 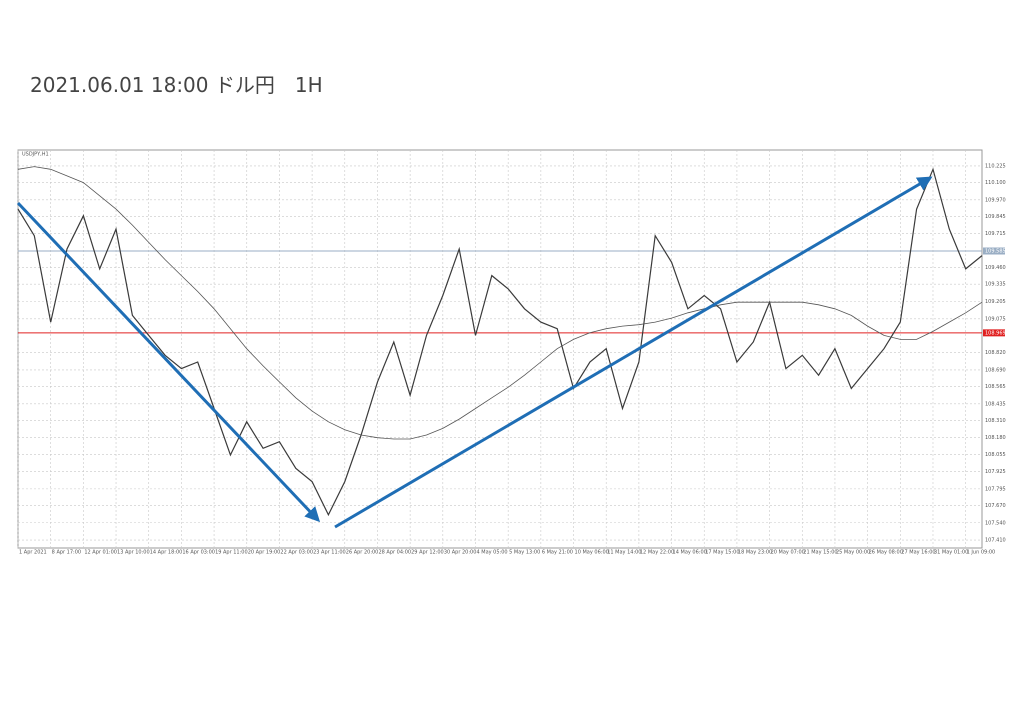 What do you see at coordinates (722, 553) in the screenshot?
I see `x-tick-label: 17 May 15:00` at bounding box center [722, 553].